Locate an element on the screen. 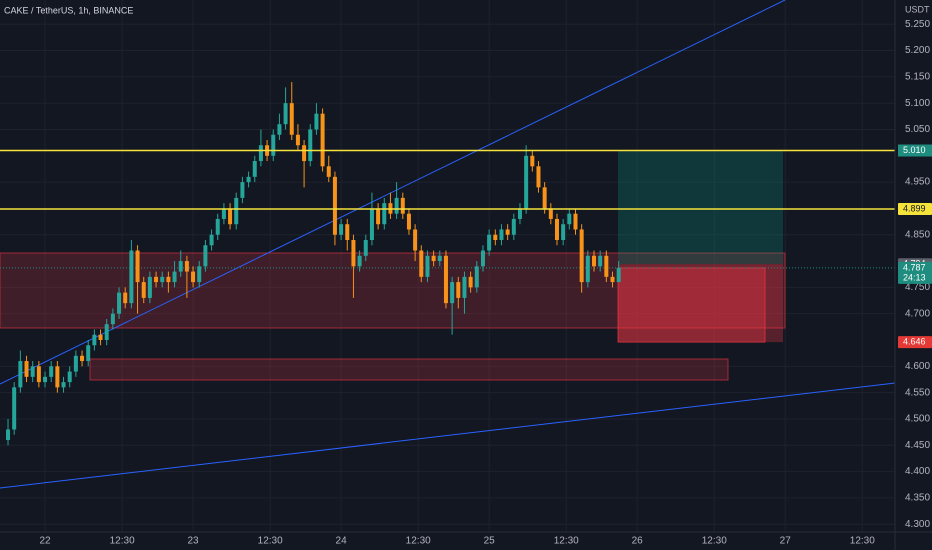 Image resolution: width=932 pixels, height=550 pixels. y-tick-label: 4.600 is located at coordinates (917, 366).